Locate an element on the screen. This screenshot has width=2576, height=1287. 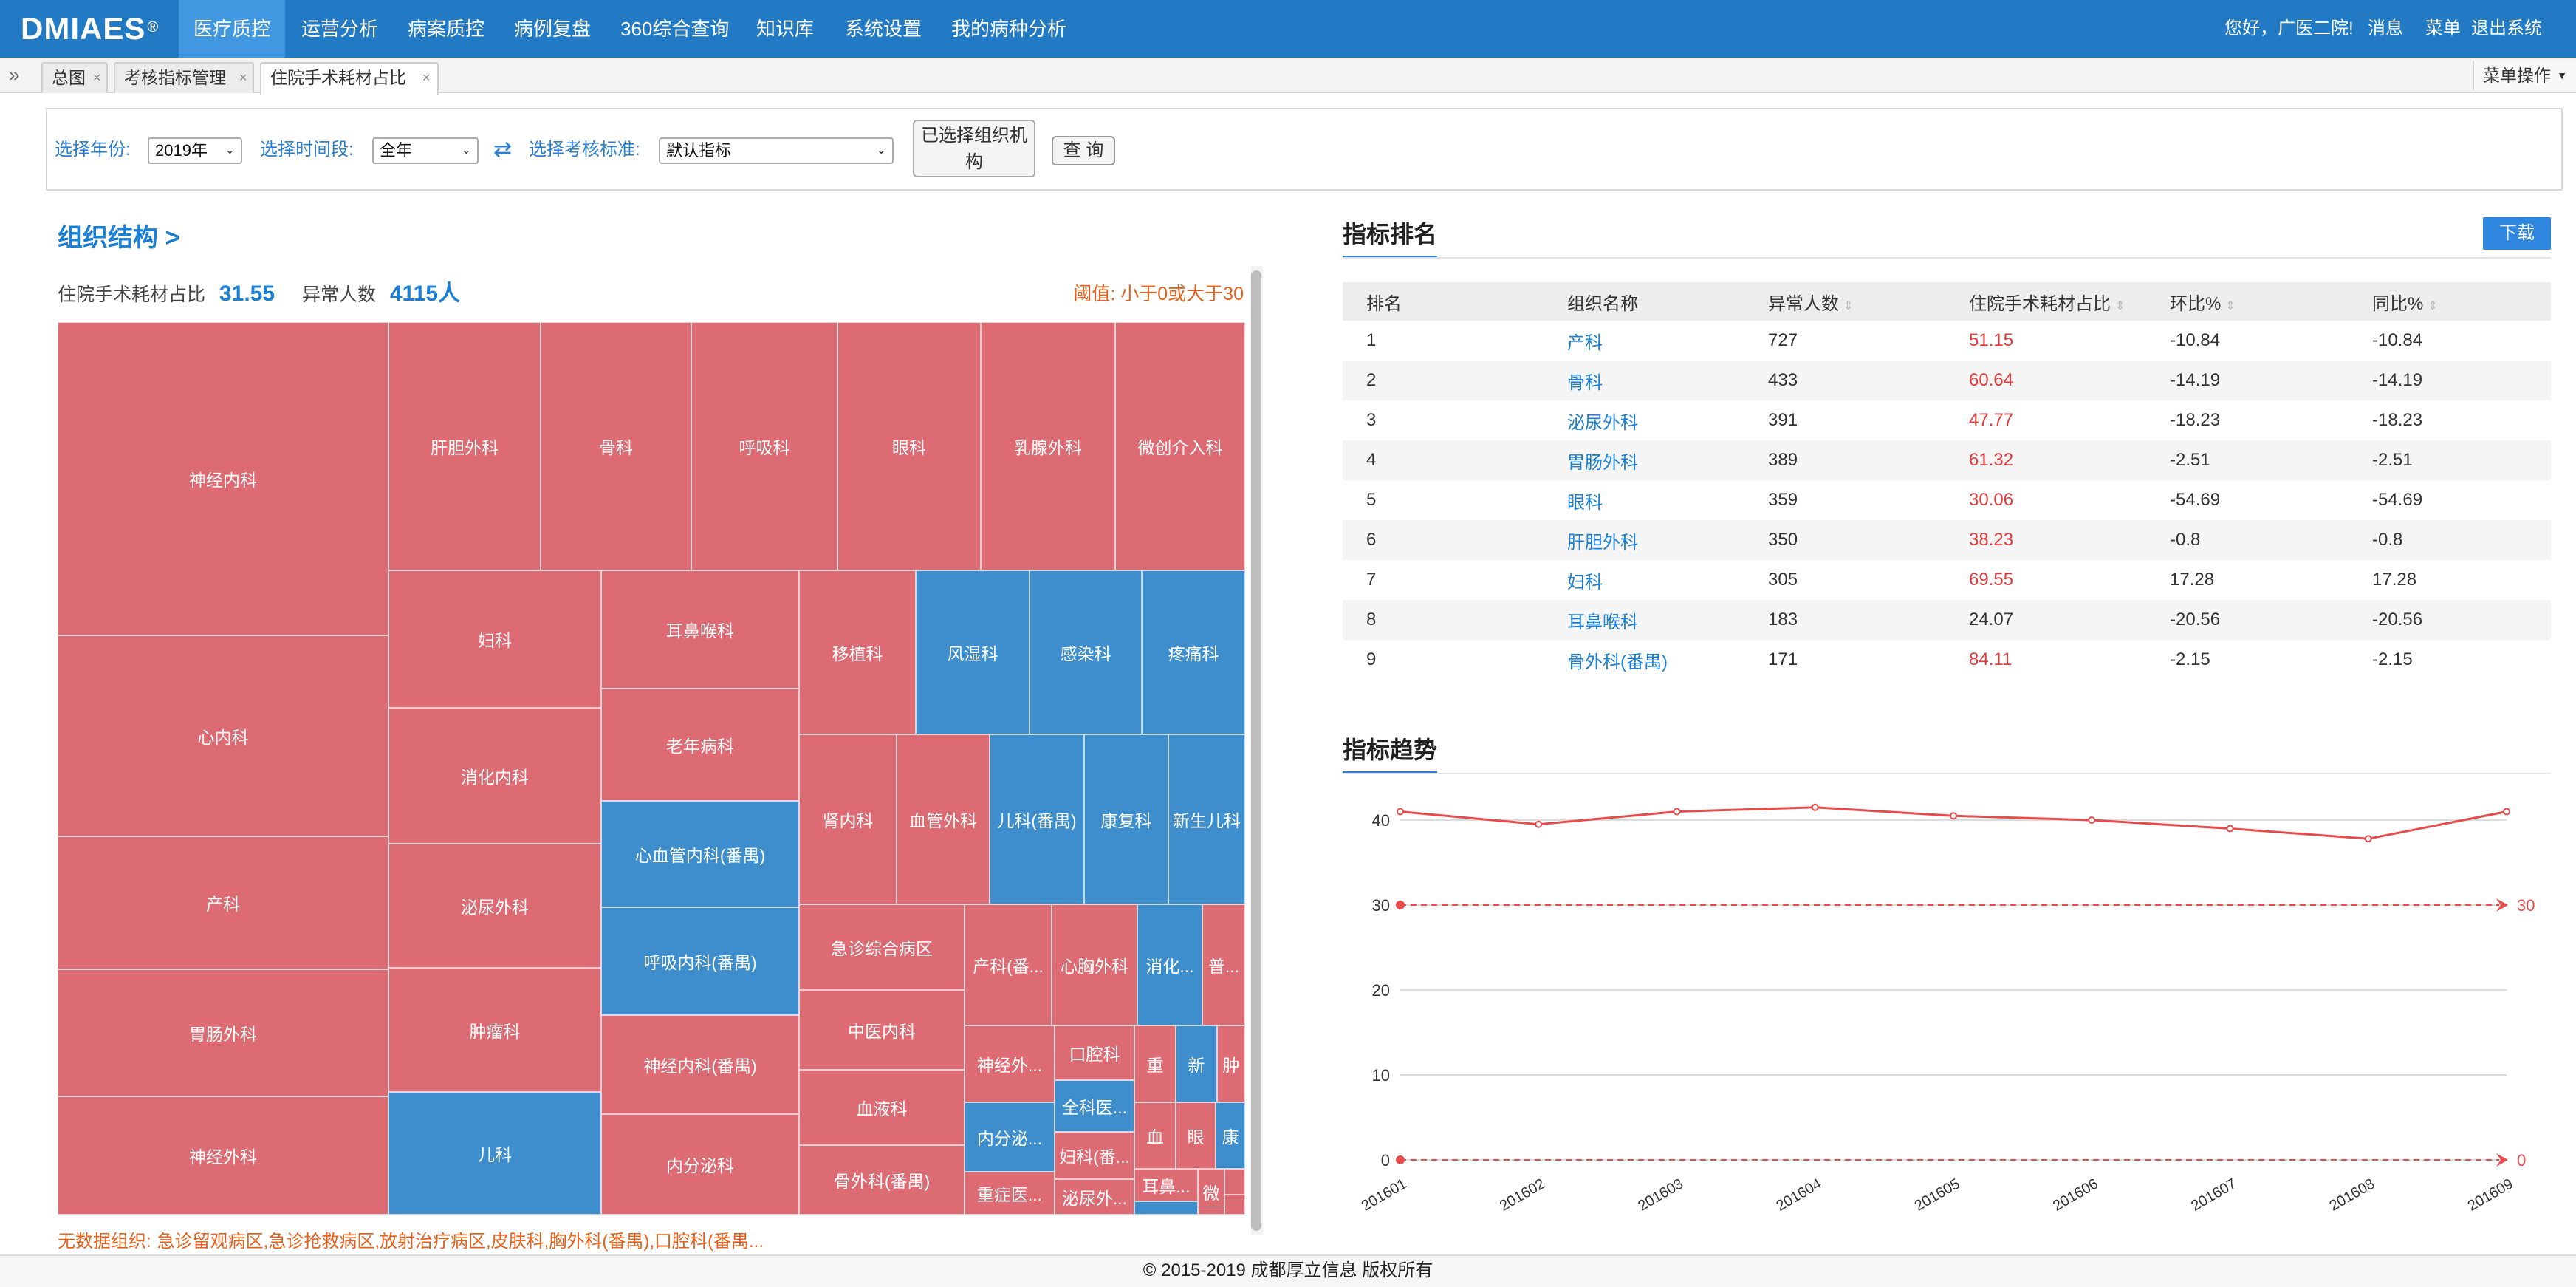
treemap-cell: 血 is located at coordinates (1155, 1135).